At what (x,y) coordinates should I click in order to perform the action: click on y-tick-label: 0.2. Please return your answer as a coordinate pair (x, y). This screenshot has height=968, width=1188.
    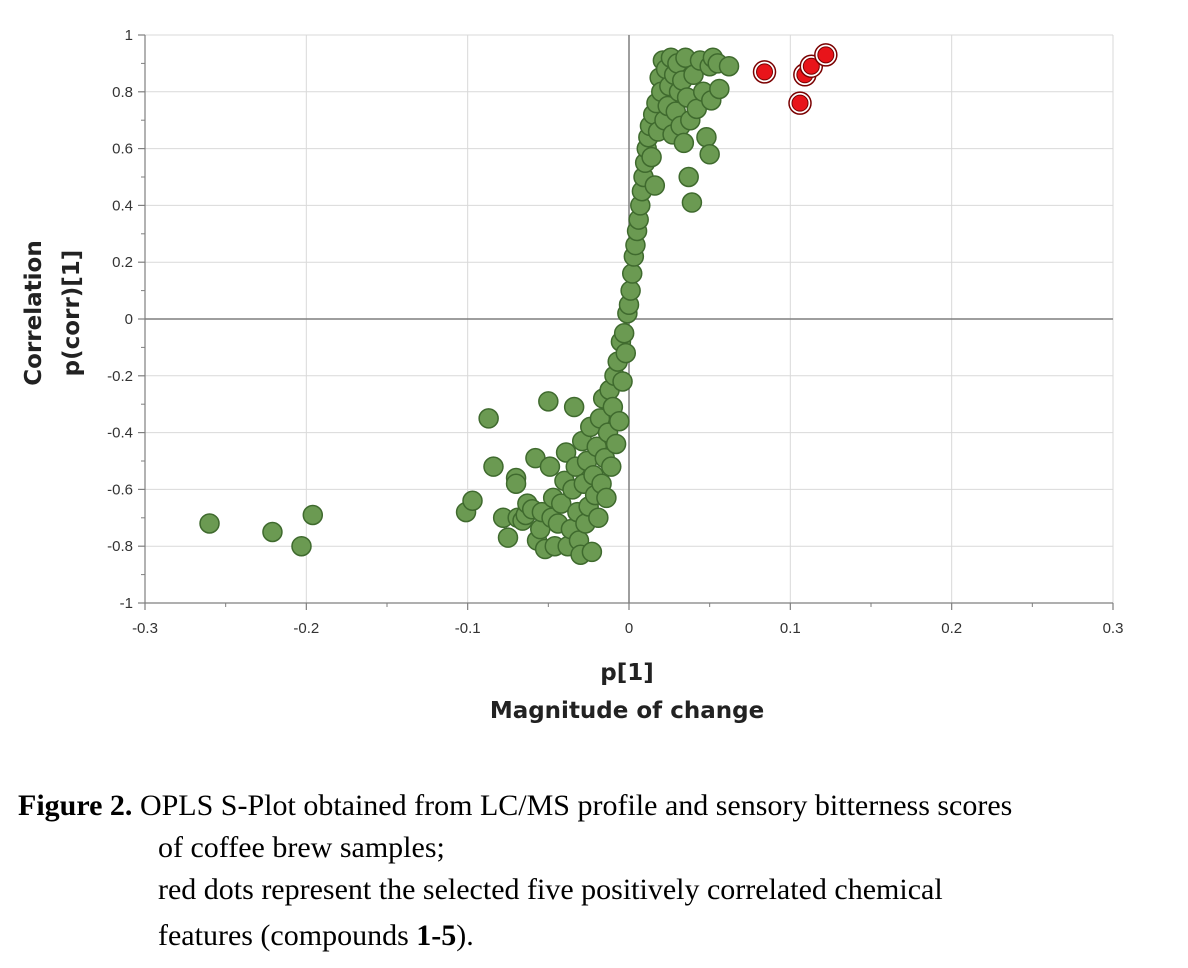
    Looking at the image, I should click on (122, 262).